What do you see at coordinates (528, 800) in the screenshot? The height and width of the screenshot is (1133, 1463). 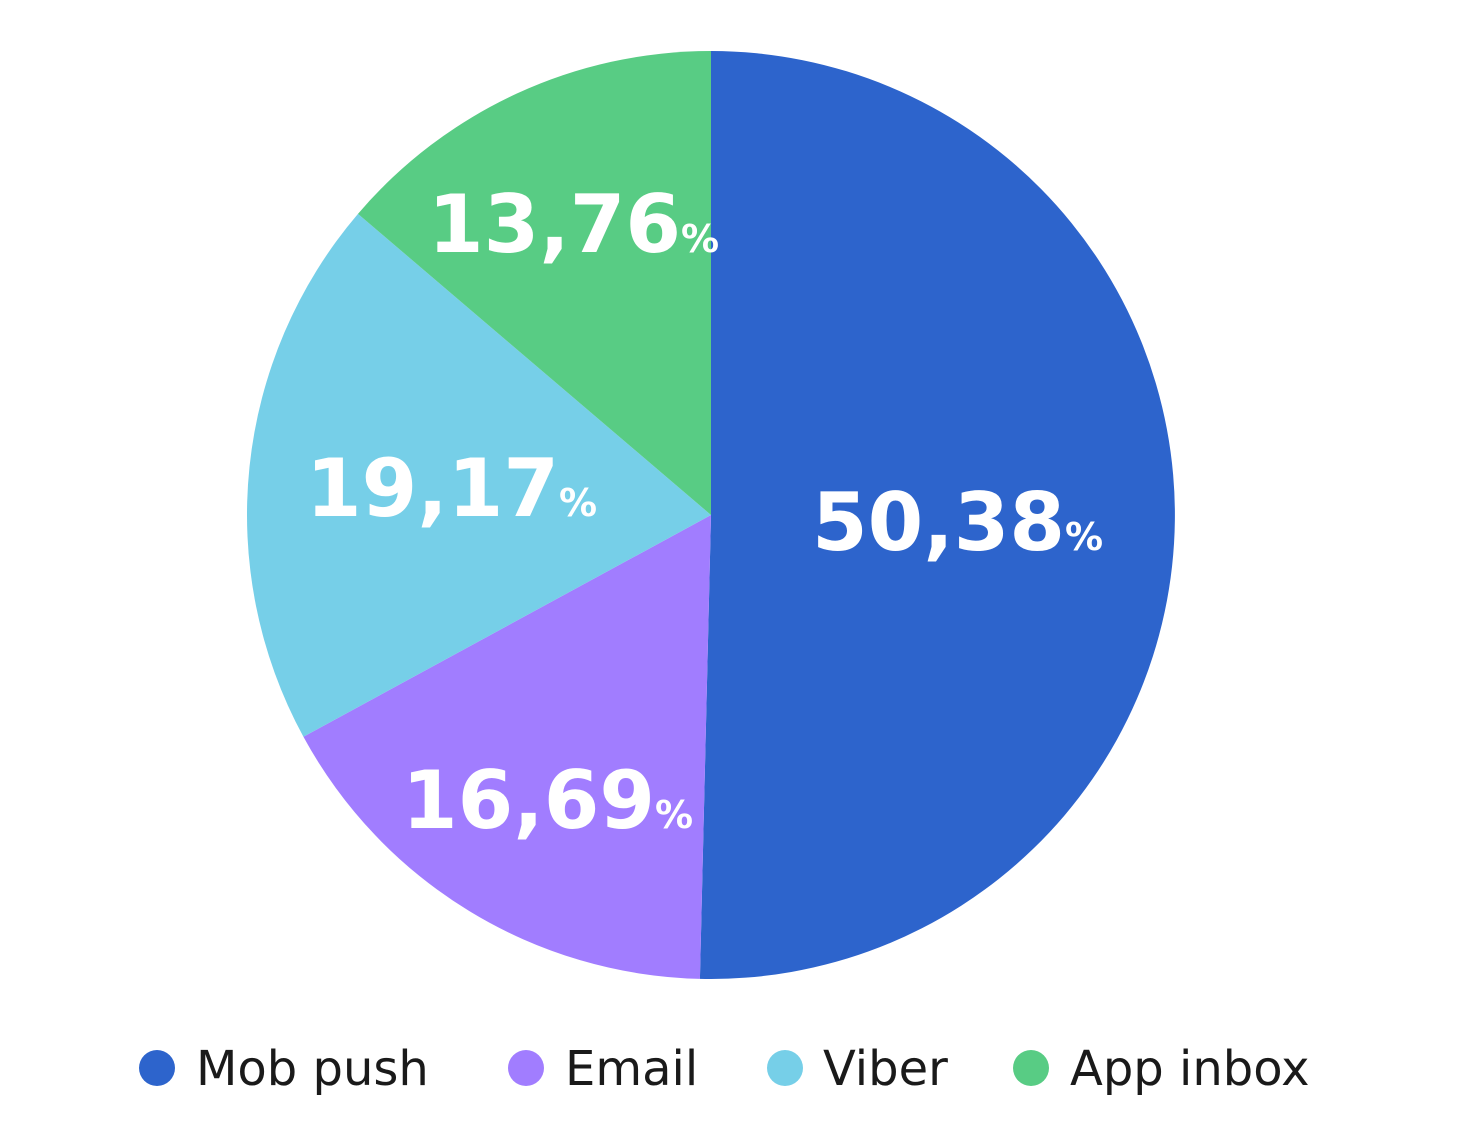 I see `slice-value-number: 16,69` at bounding box center [528, 800].